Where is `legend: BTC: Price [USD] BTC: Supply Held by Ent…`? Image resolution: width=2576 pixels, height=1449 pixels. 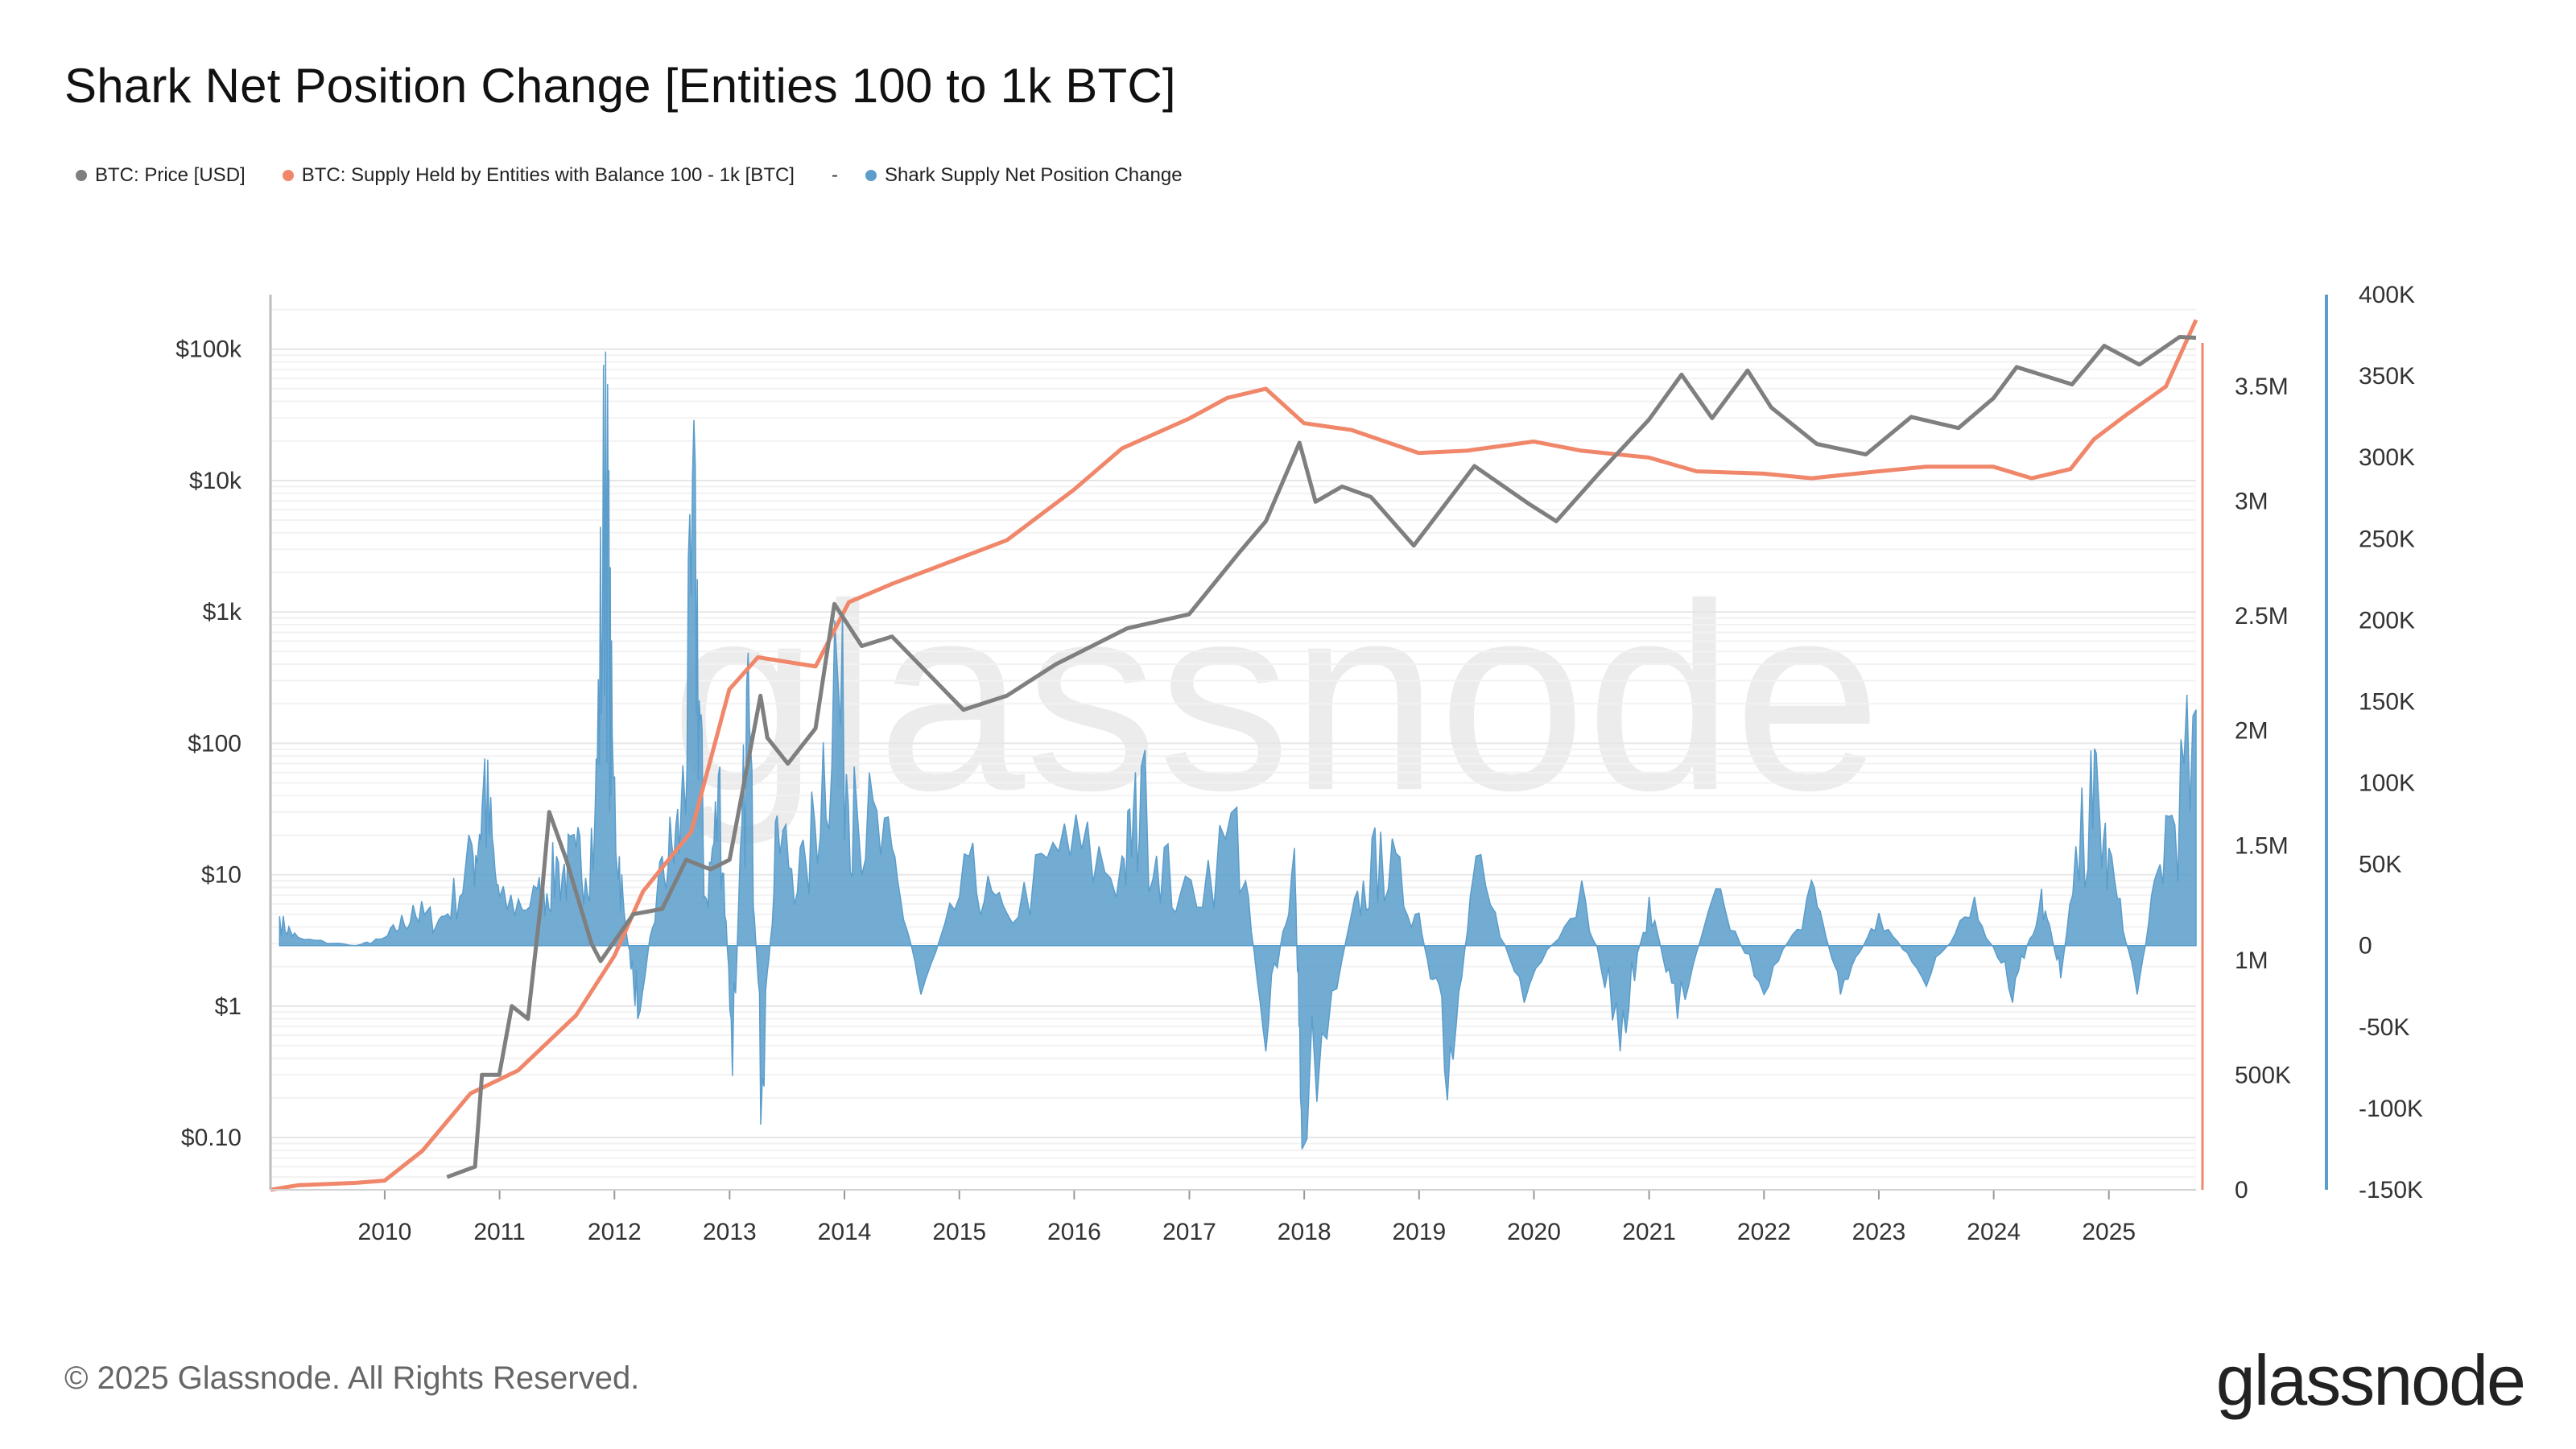 legend: BTC: Price [USD] BTC: Supply Held by Ent… is located at coordinates (648, 175).